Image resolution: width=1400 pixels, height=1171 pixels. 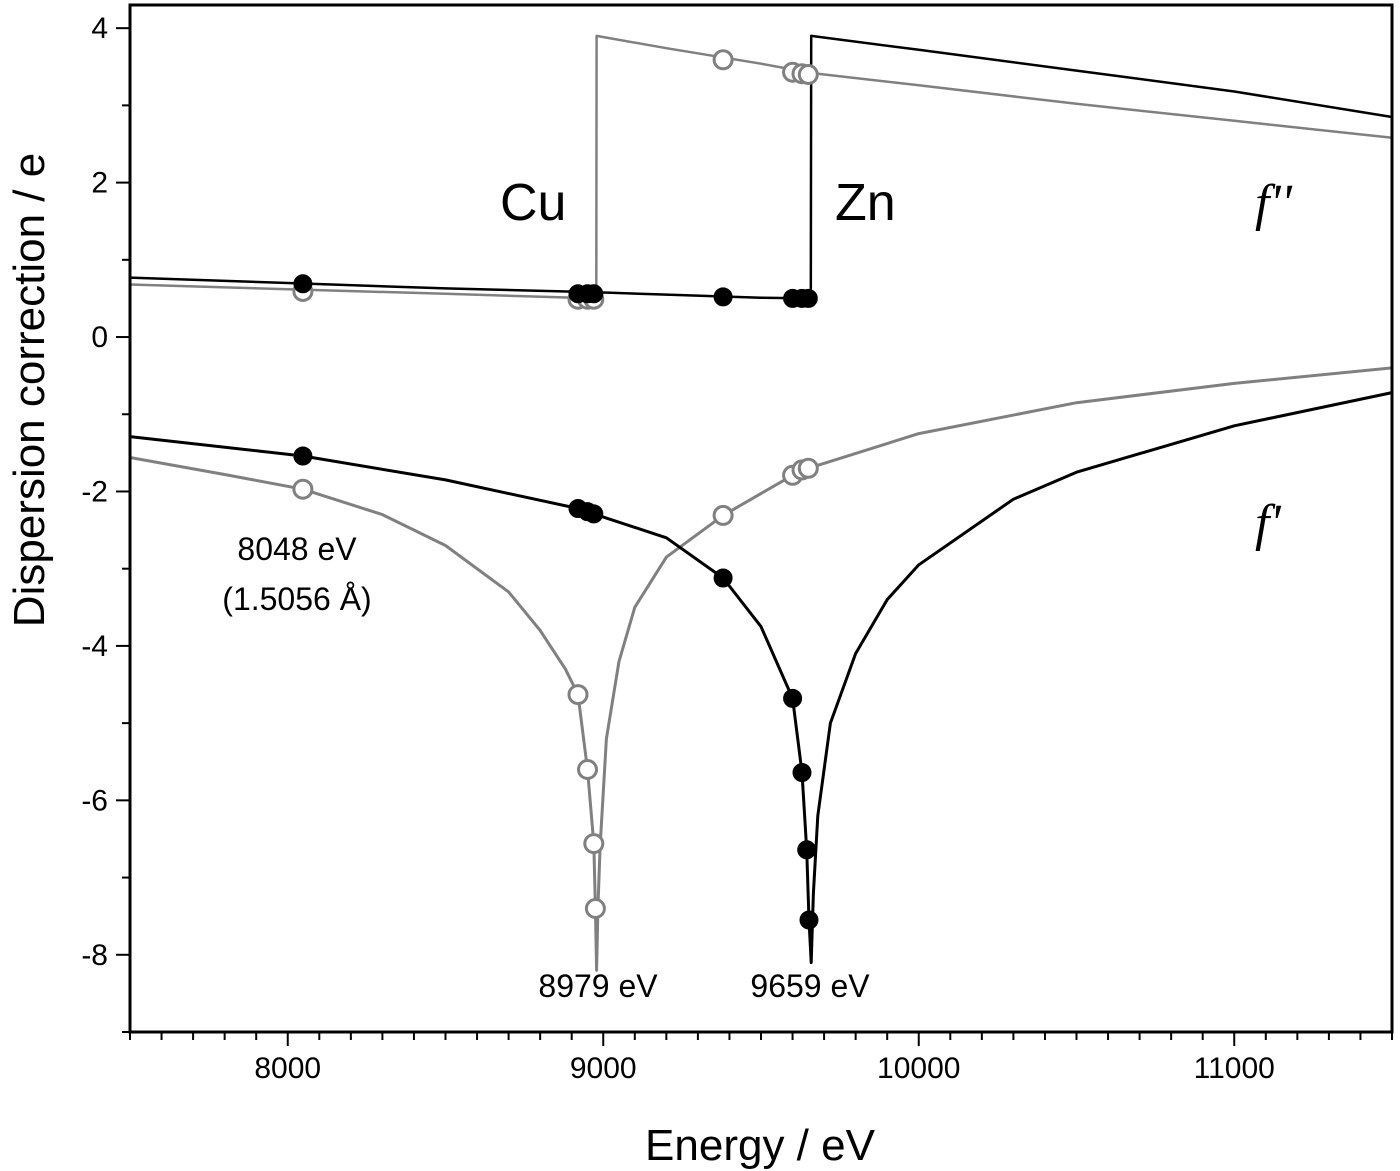 What do you see at coordinates (99, 337) in the screenshot?
I see `y-tick-label: 0` at bounding box center [99, 337].